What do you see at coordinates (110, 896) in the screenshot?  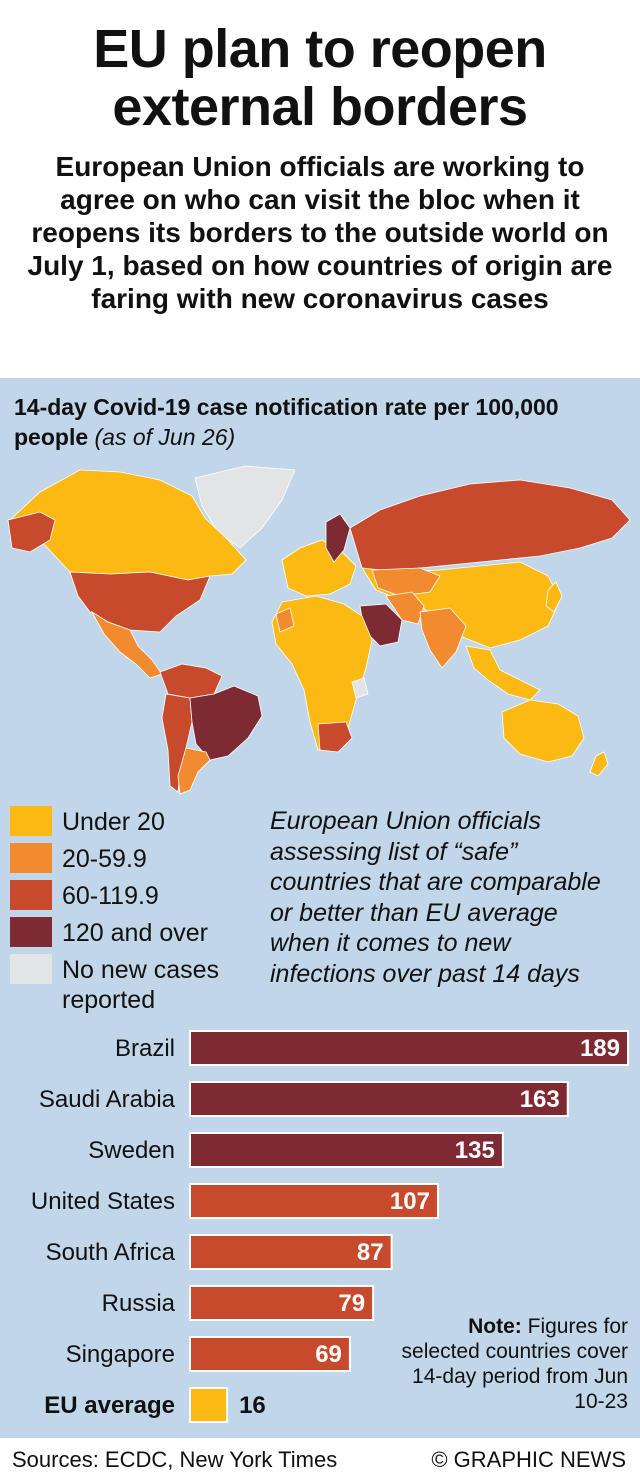 I see `legend-label: 60-119.9` at bounding box center [110, 896].